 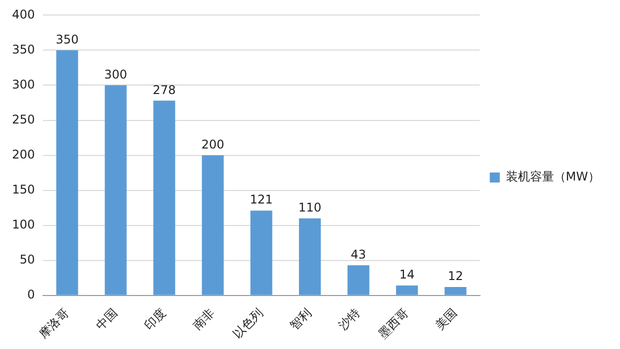 What do you see at coordinates (553, 177) in the screenshot?
I see `legend-label: 装机容量（MW）` at bounding box center [553, 177].